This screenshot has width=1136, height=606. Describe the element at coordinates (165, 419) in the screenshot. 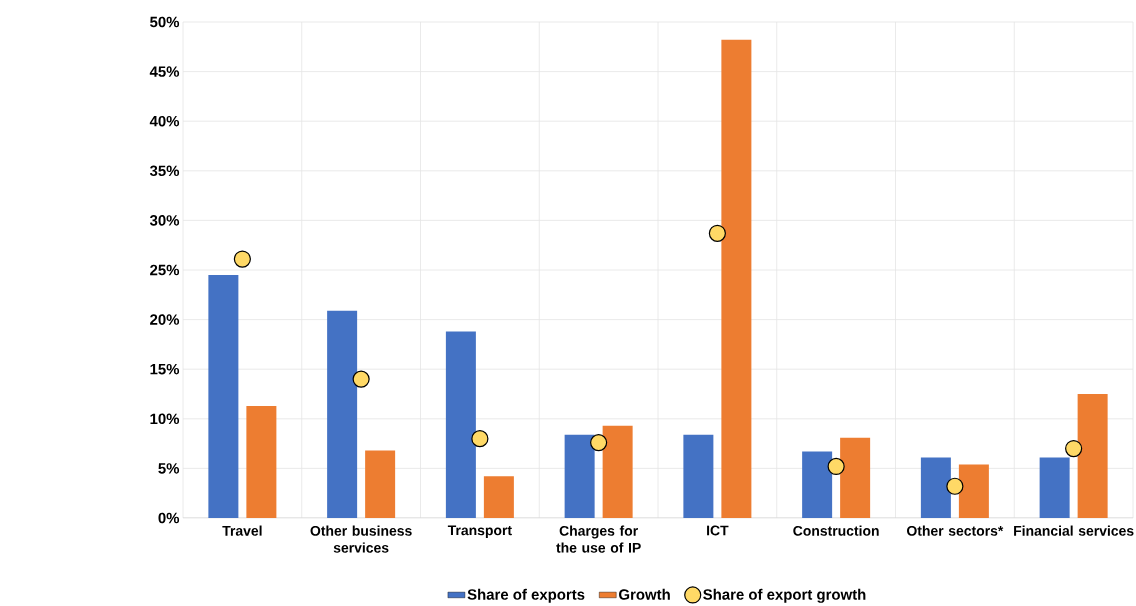

I see `y-tick-label: 10%` at that location.